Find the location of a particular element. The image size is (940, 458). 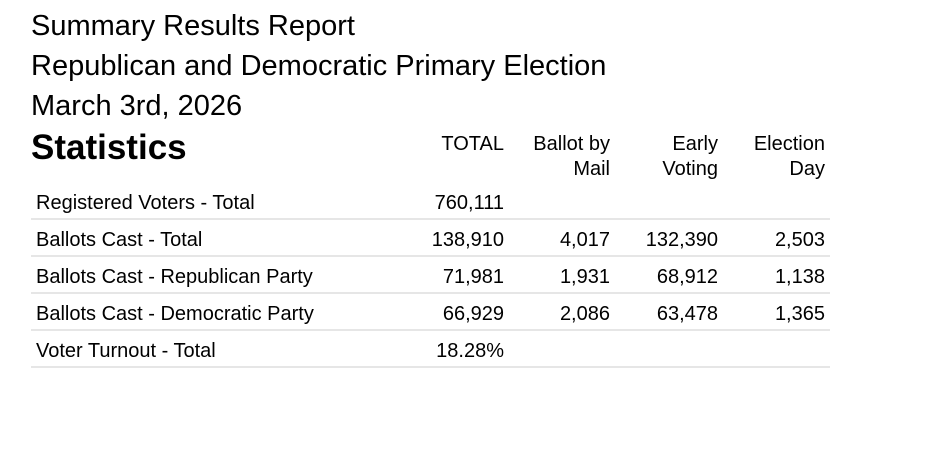

total-value: 760,111 is located at coordinates (469, 203).